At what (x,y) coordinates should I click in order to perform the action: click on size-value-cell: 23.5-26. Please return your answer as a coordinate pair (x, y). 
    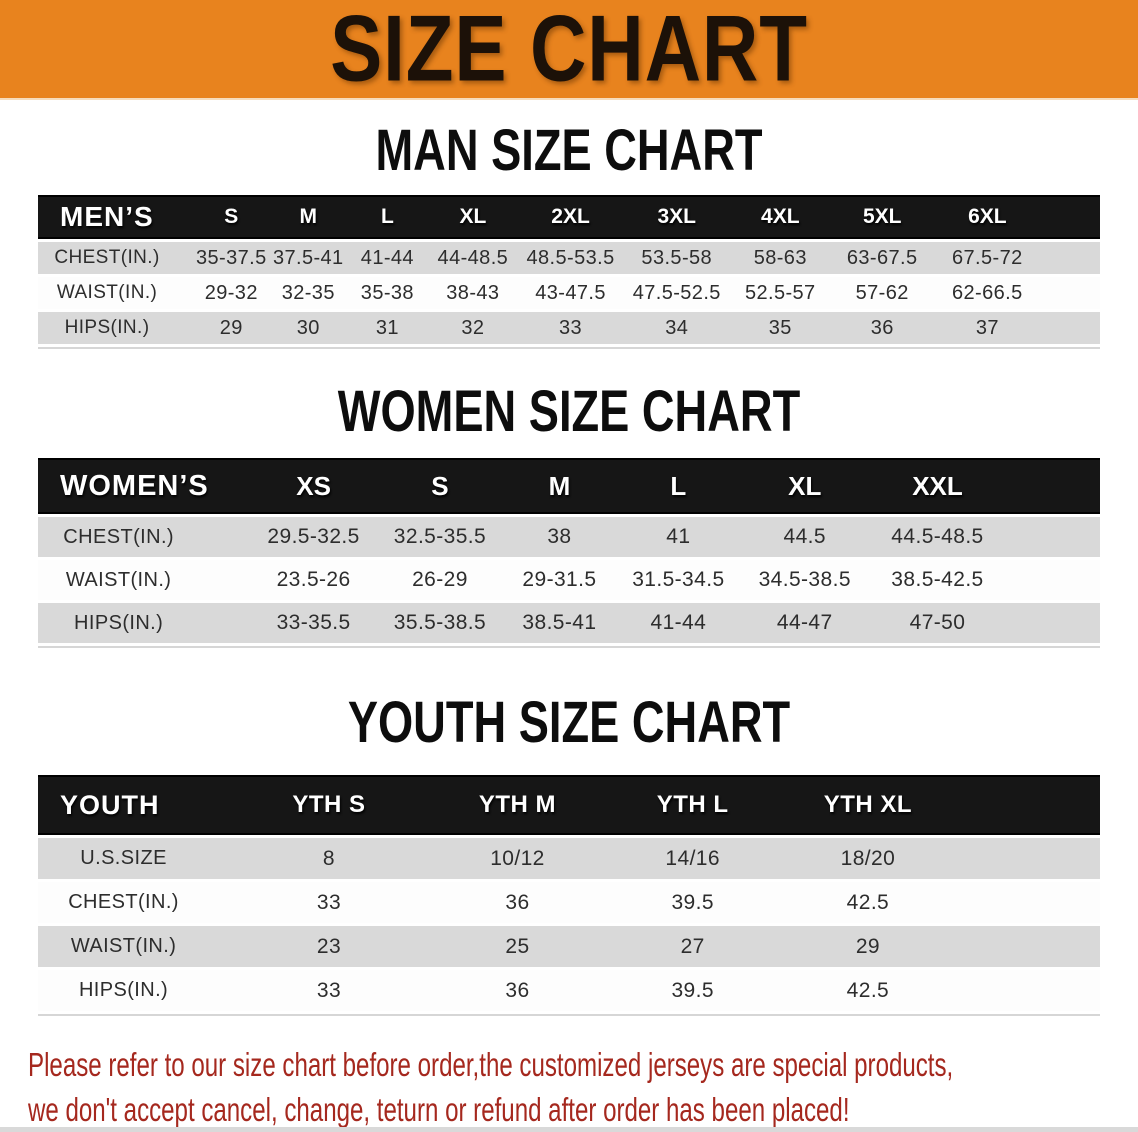
    Looking at the image, I should click on (313, 580).